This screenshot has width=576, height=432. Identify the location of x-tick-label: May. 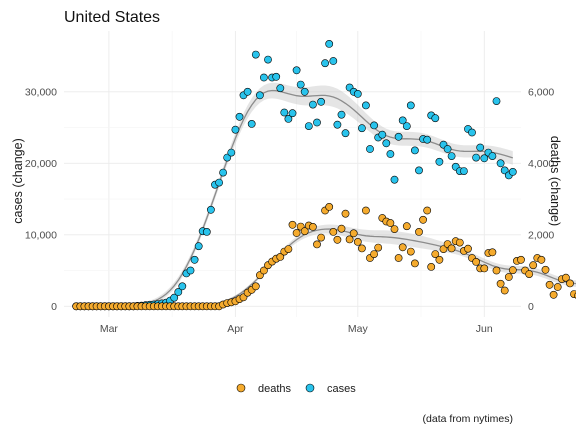
(358, 329).